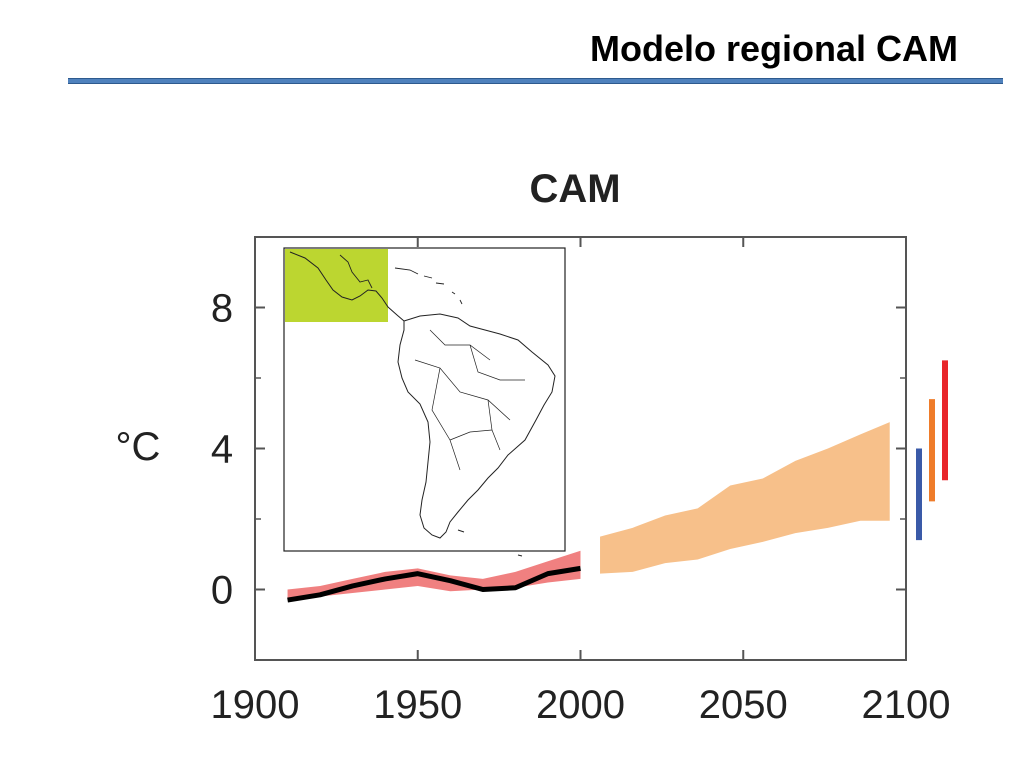 This screenshot has width=1024, height=768. What do you see at coordinates (906, 705) in the screenshot?
I see `x-tick-label: 2100` at bounding box center [906, 705].